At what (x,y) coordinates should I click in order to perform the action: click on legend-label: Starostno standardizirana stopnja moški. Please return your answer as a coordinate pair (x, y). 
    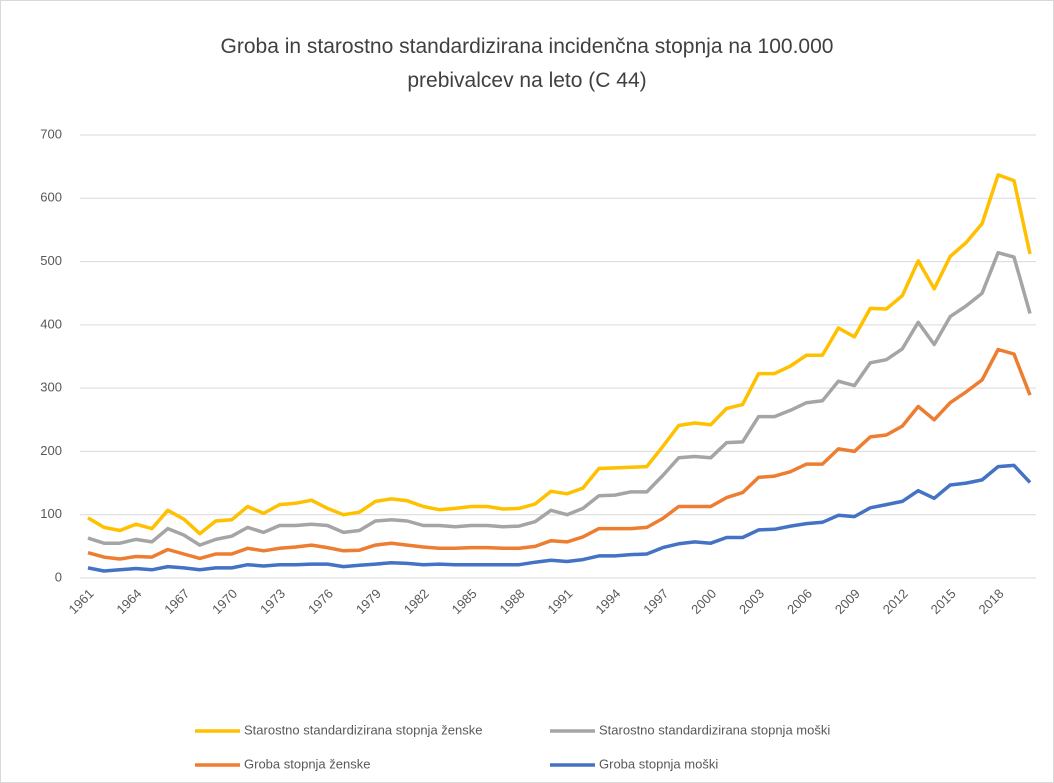
    Looking at the image, I should click on (714, 729).